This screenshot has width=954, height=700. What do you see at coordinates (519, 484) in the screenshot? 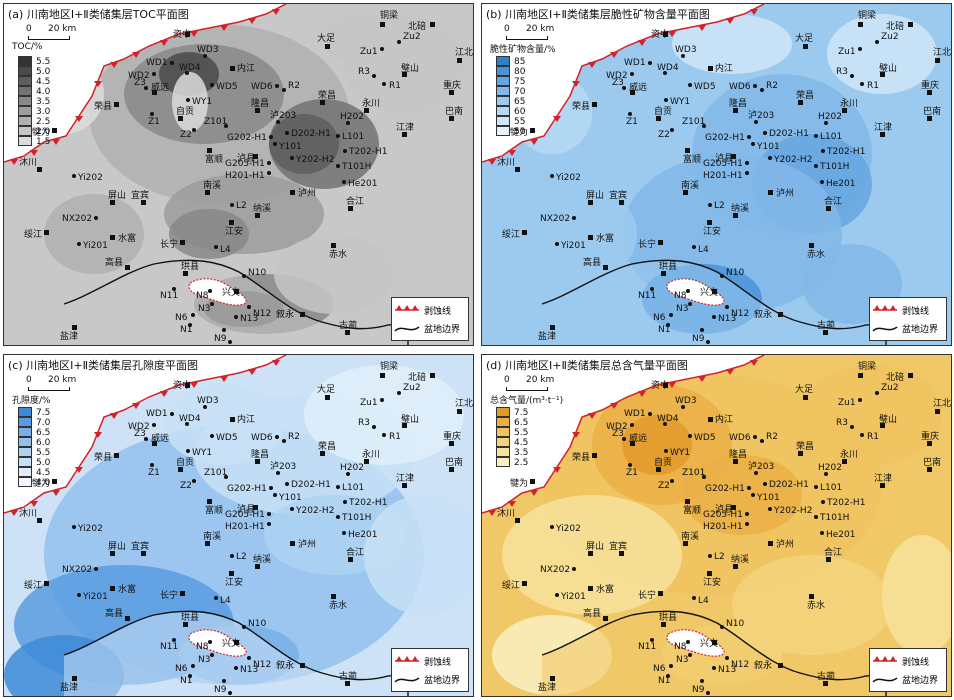
I see `city-label: 犍为` at bounding box center [519, 484].